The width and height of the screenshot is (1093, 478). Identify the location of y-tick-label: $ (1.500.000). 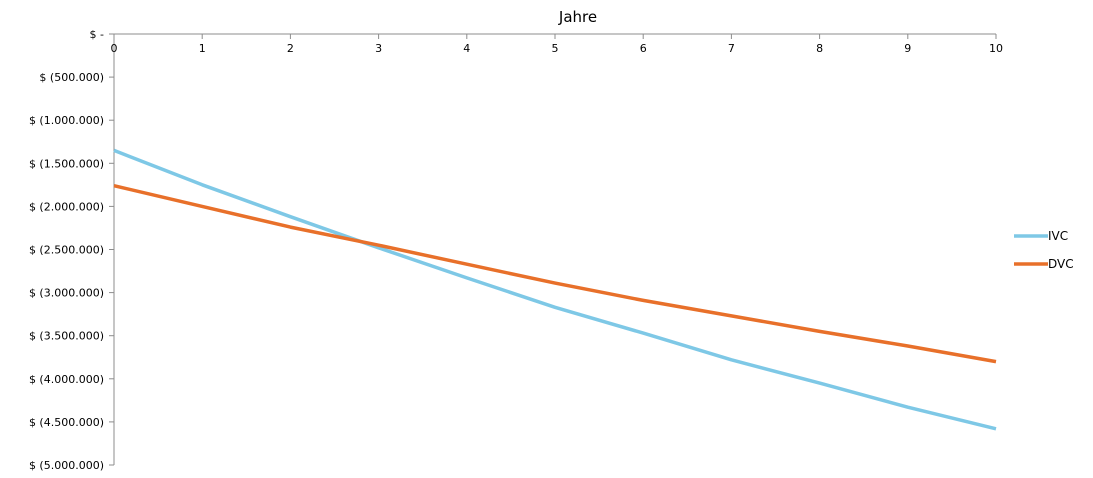
(66, 163).